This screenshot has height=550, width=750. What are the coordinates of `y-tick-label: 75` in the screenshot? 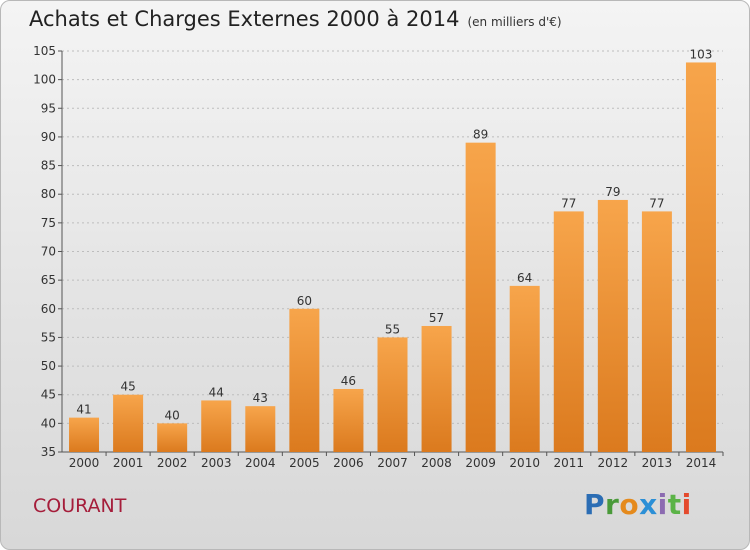 It's located at (48, 223).